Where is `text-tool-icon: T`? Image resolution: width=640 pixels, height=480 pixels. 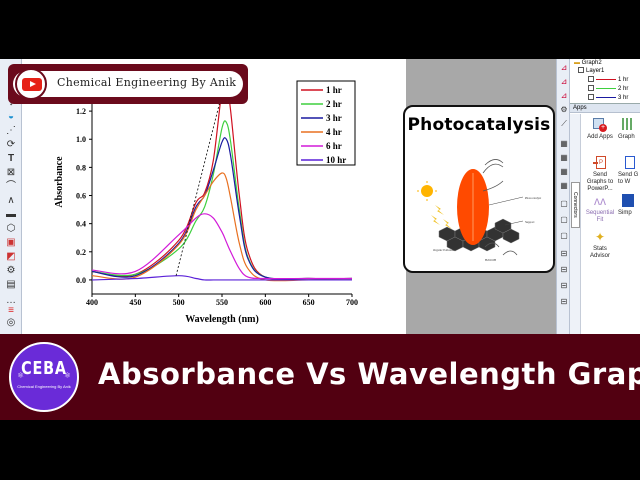 text-tool-icon: T is located at coordinates (11, 158).